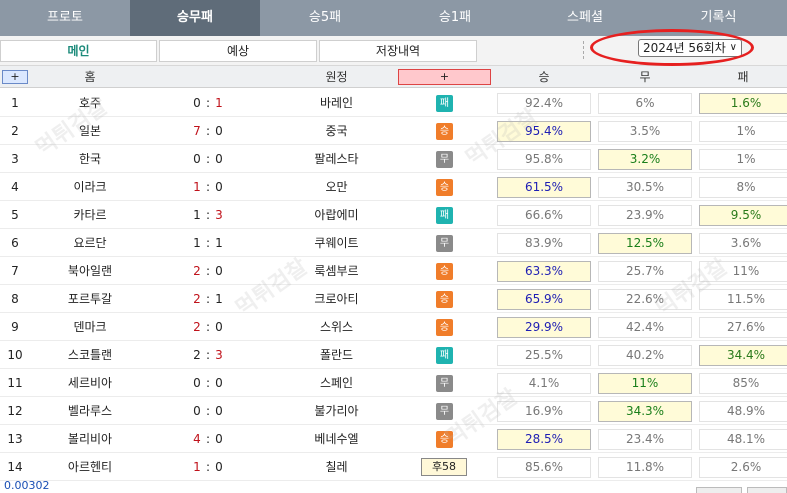 Image resolution: width=787 pixels, height=493 pixels. Describe the element at coordinates (65, 17) in the screenshot. I see `tab-proto: 프로토` at that location.